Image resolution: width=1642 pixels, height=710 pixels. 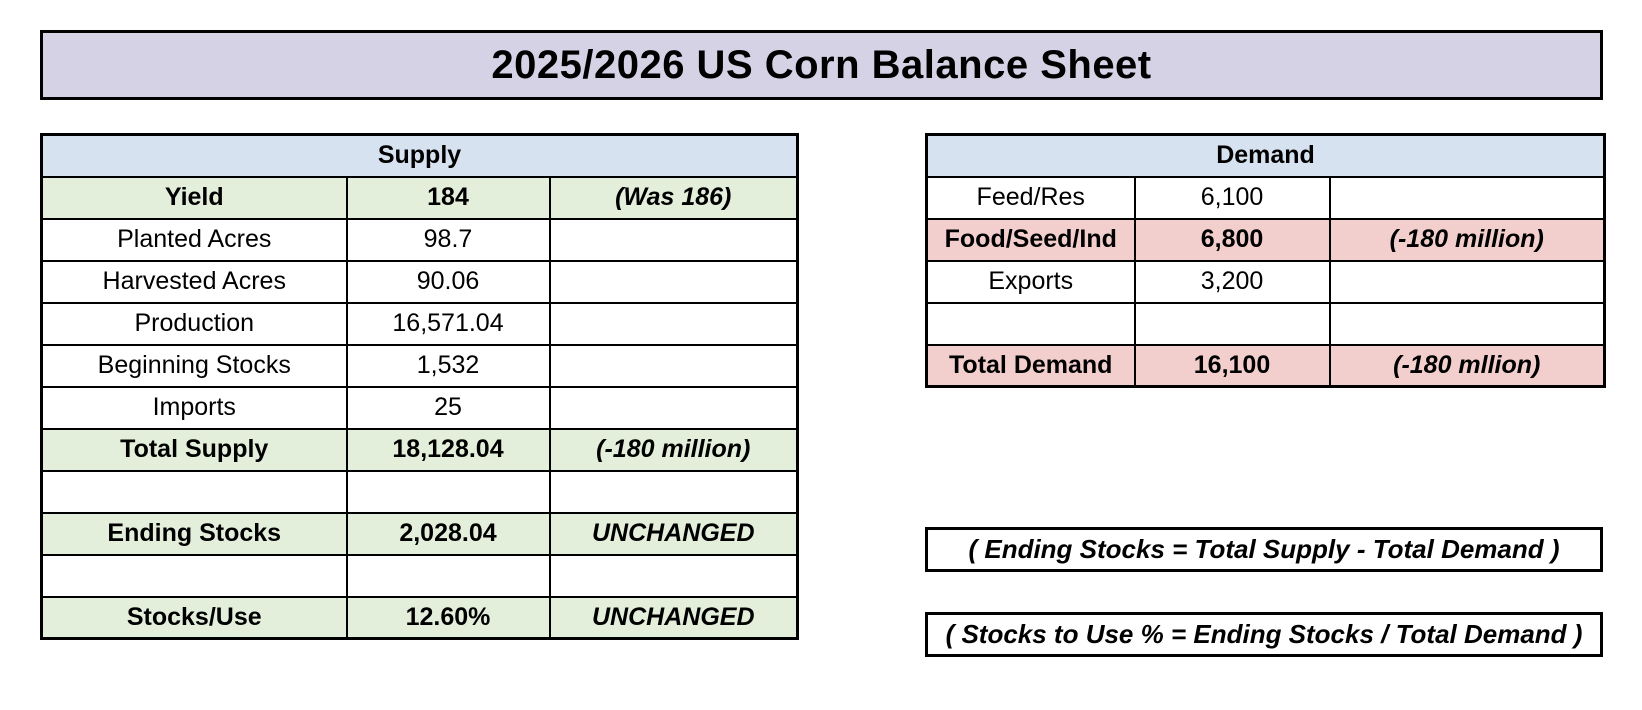 I want to click on supply-row-label: Planted Acres, so click(x=194, y=239).